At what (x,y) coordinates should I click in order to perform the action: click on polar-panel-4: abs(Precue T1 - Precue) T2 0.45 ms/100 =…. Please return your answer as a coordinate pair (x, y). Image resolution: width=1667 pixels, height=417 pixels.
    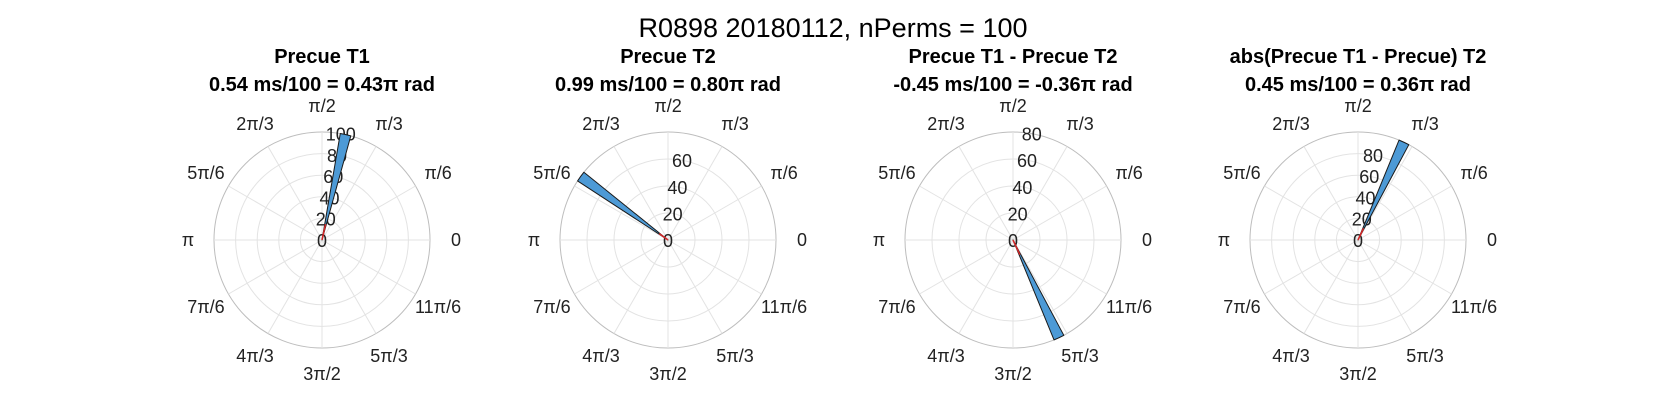
    Looking at the image, I should click on (1357, 215).